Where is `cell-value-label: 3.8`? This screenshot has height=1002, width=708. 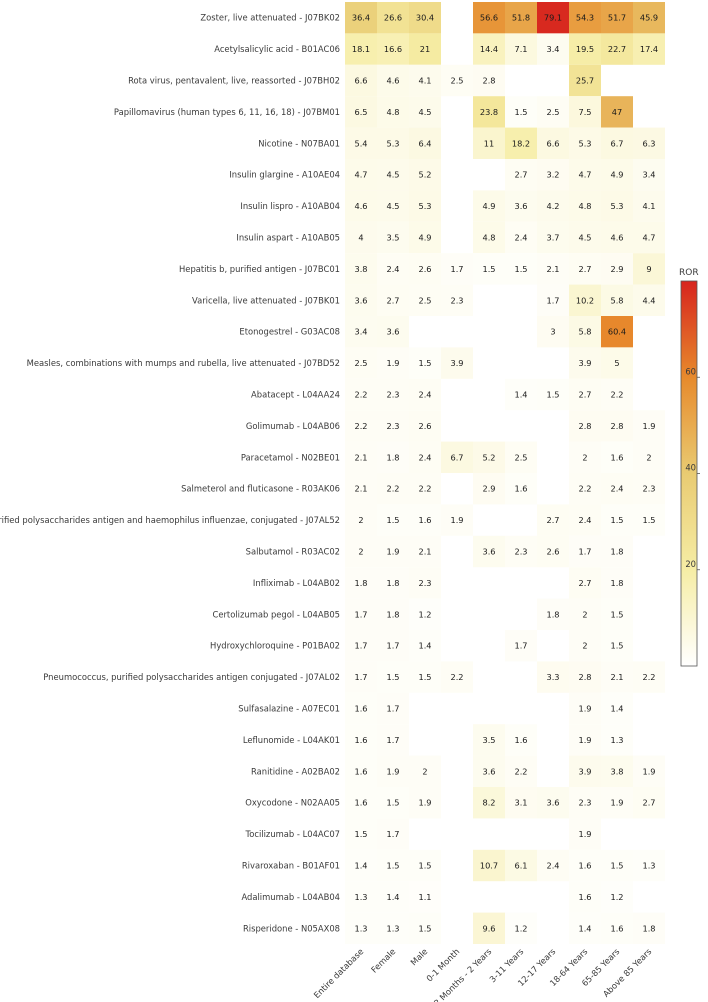 cell-value-label: 3.8 is located at coordinates (360, 269).